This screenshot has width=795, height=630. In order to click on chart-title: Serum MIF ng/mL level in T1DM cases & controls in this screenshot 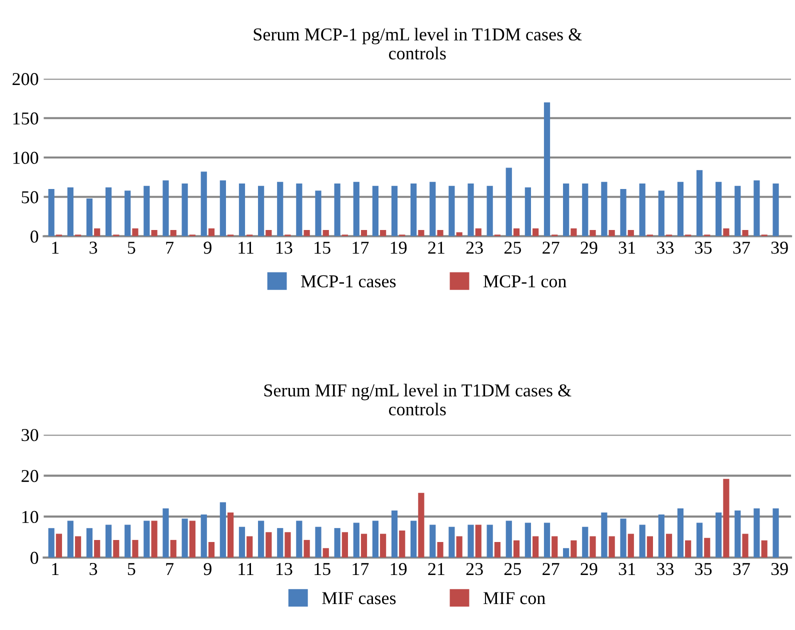, I will do `click(418, 400)`.